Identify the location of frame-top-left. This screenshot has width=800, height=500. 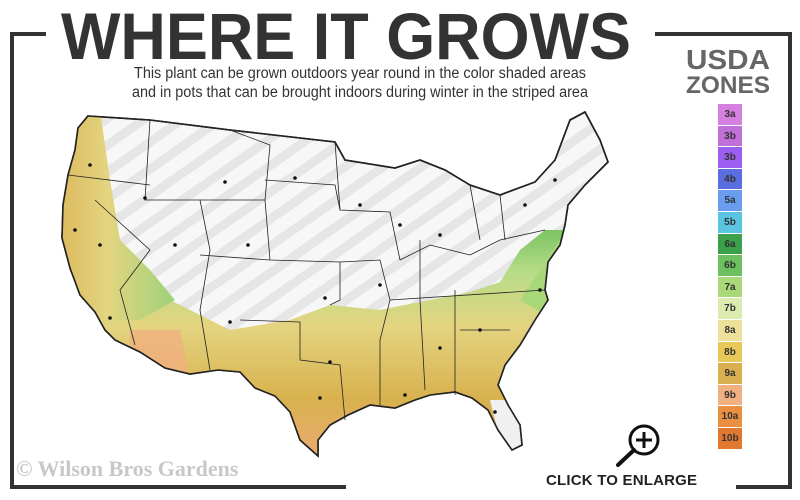
(28, 34).